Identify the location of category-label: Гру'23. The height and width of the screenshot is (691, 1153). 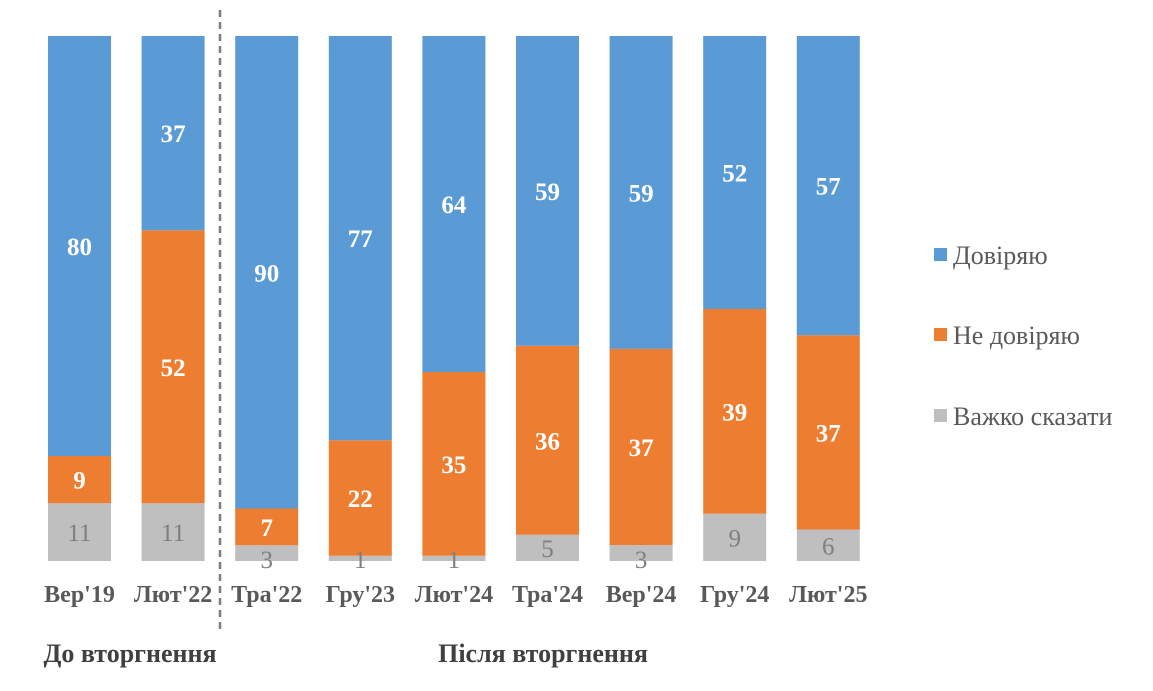
(360, 595).